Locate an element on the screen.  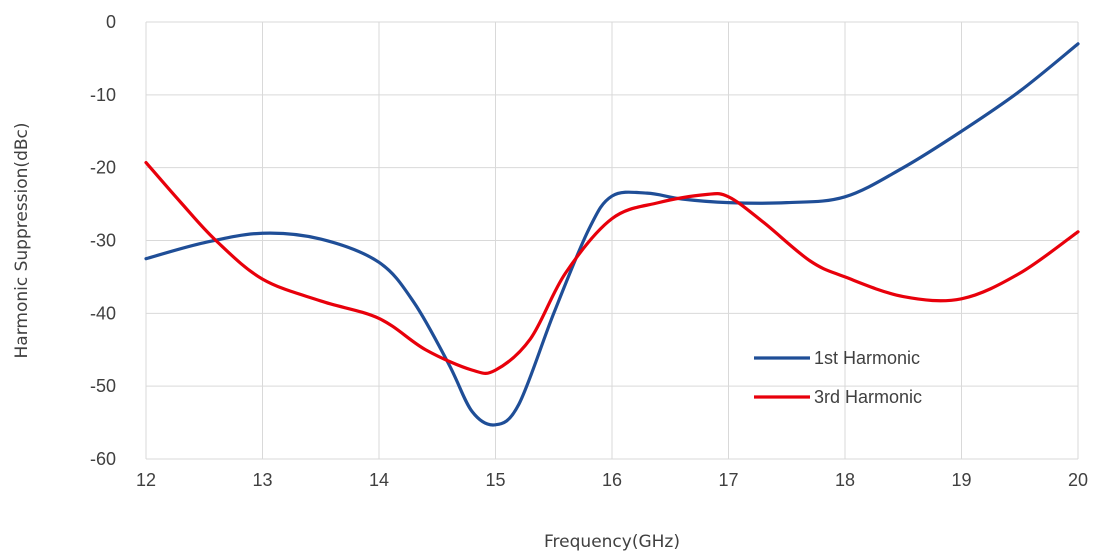
legend-label-1st-harmonic: 1st Harmonic is located at coordinates (867, 358).